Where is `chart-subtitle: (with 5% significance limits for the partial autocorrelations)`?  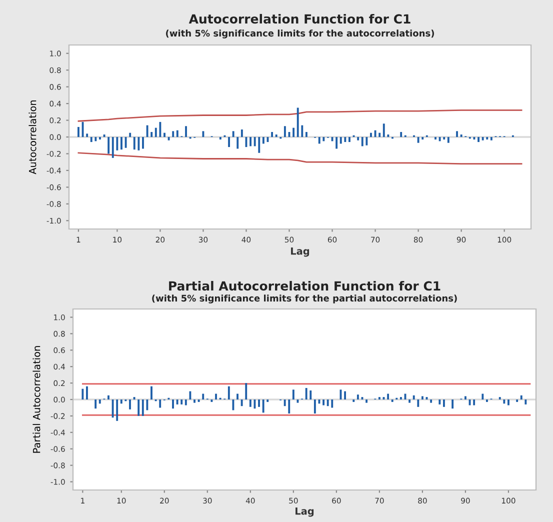 chart-subtitle: (with 5% significance limits for the partial autocorrelations) is located at coordinates (304, 299).